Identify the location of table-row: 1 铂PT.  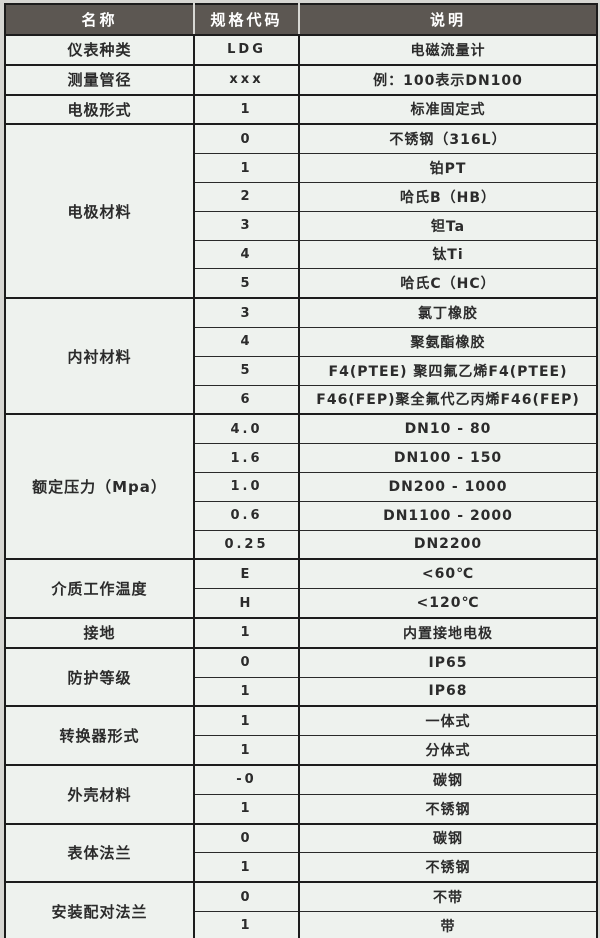
(301, 168).